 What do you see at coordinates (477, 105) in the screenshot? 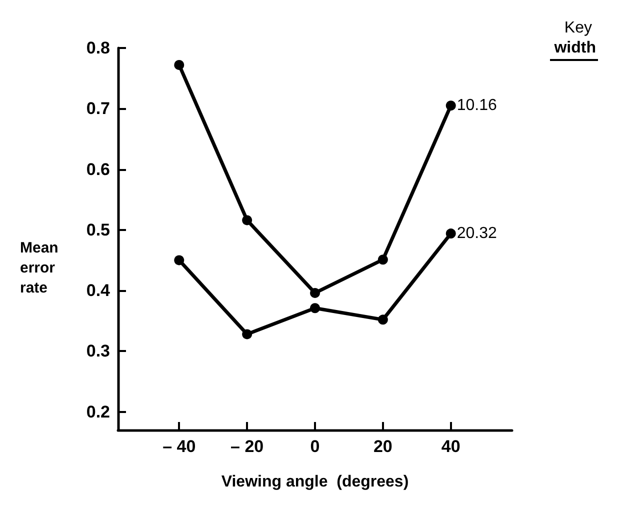
I see `series-label: 10.16` at bounding box center [477, 105].